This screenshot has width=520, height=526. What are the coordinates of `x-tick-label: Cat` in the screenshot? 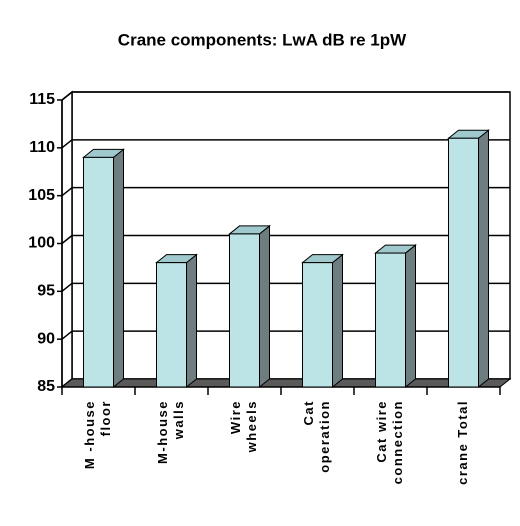 It's located at (308, 412).